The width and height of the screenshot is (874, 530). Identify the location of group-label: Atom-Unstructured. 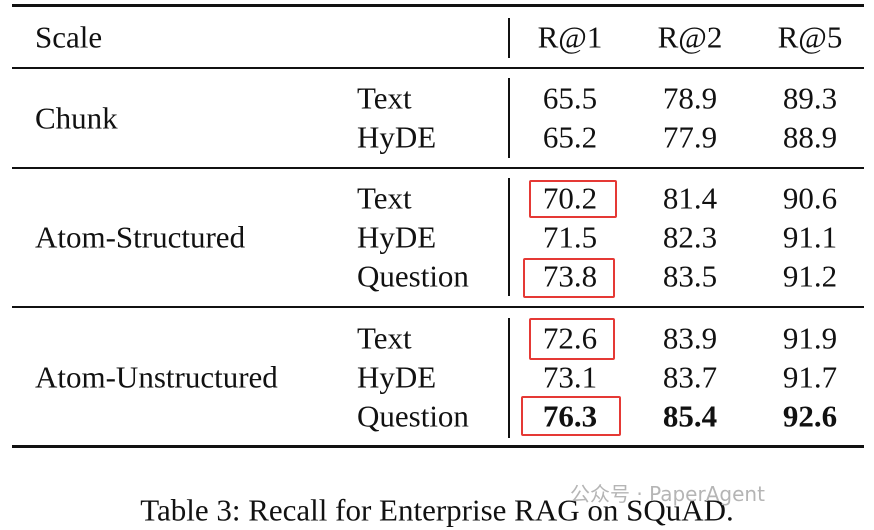
(156, 377).